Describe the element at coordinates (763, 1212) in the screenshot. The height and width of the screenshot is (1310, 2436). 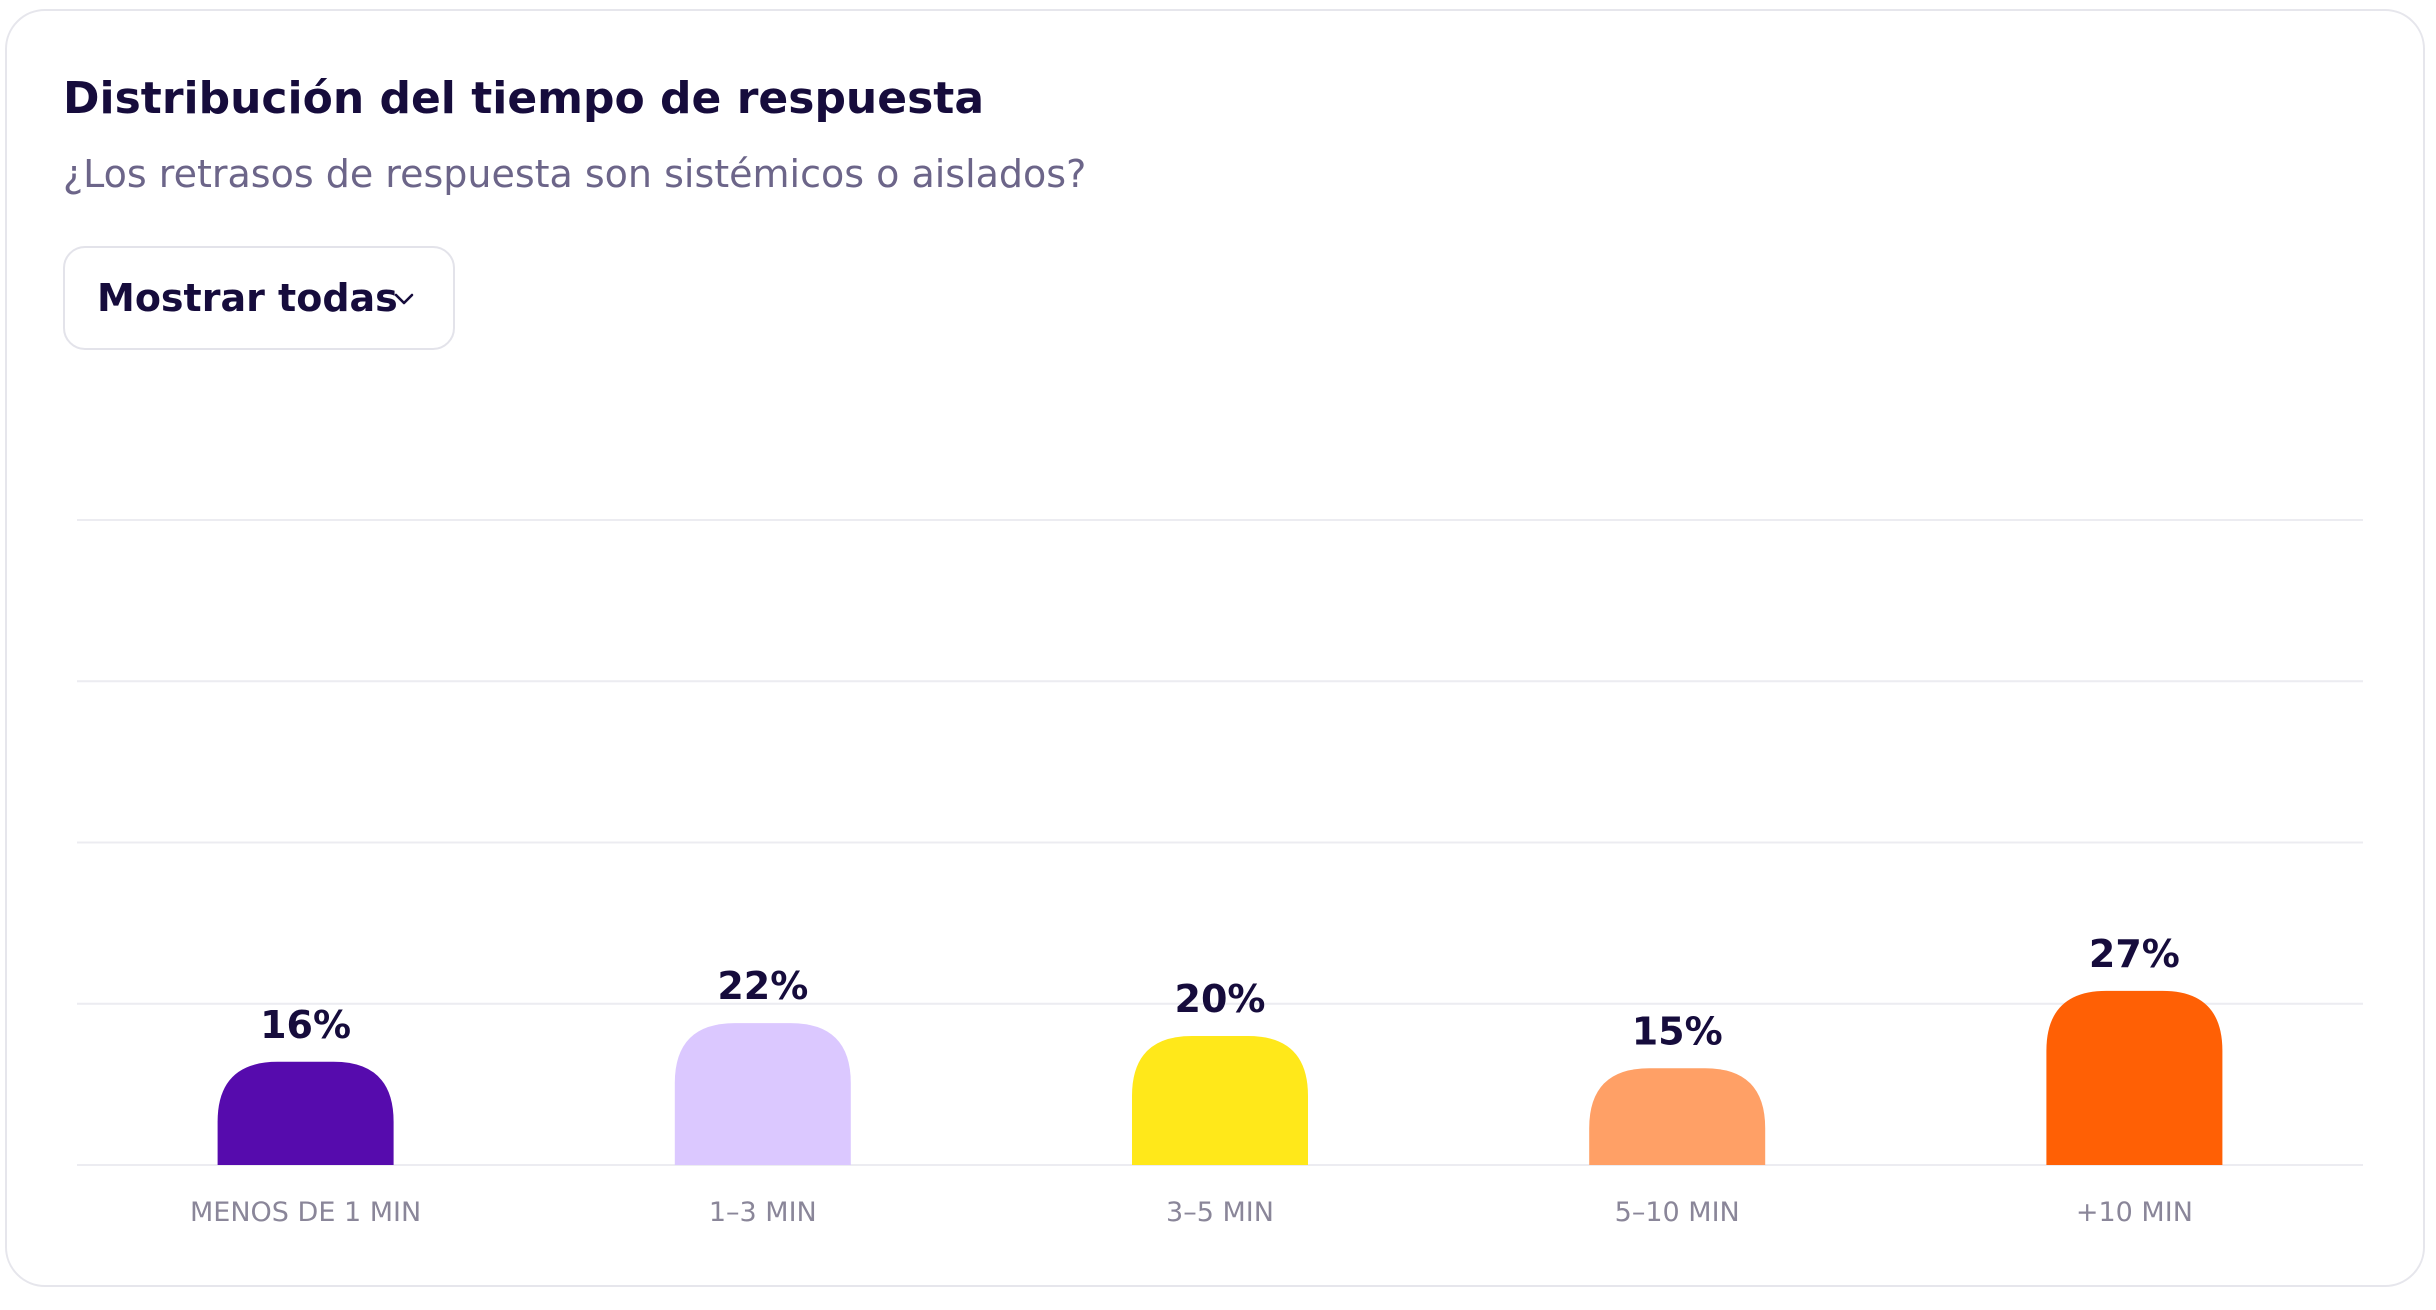
I see `category-label: 1–3 MIN` at that location.